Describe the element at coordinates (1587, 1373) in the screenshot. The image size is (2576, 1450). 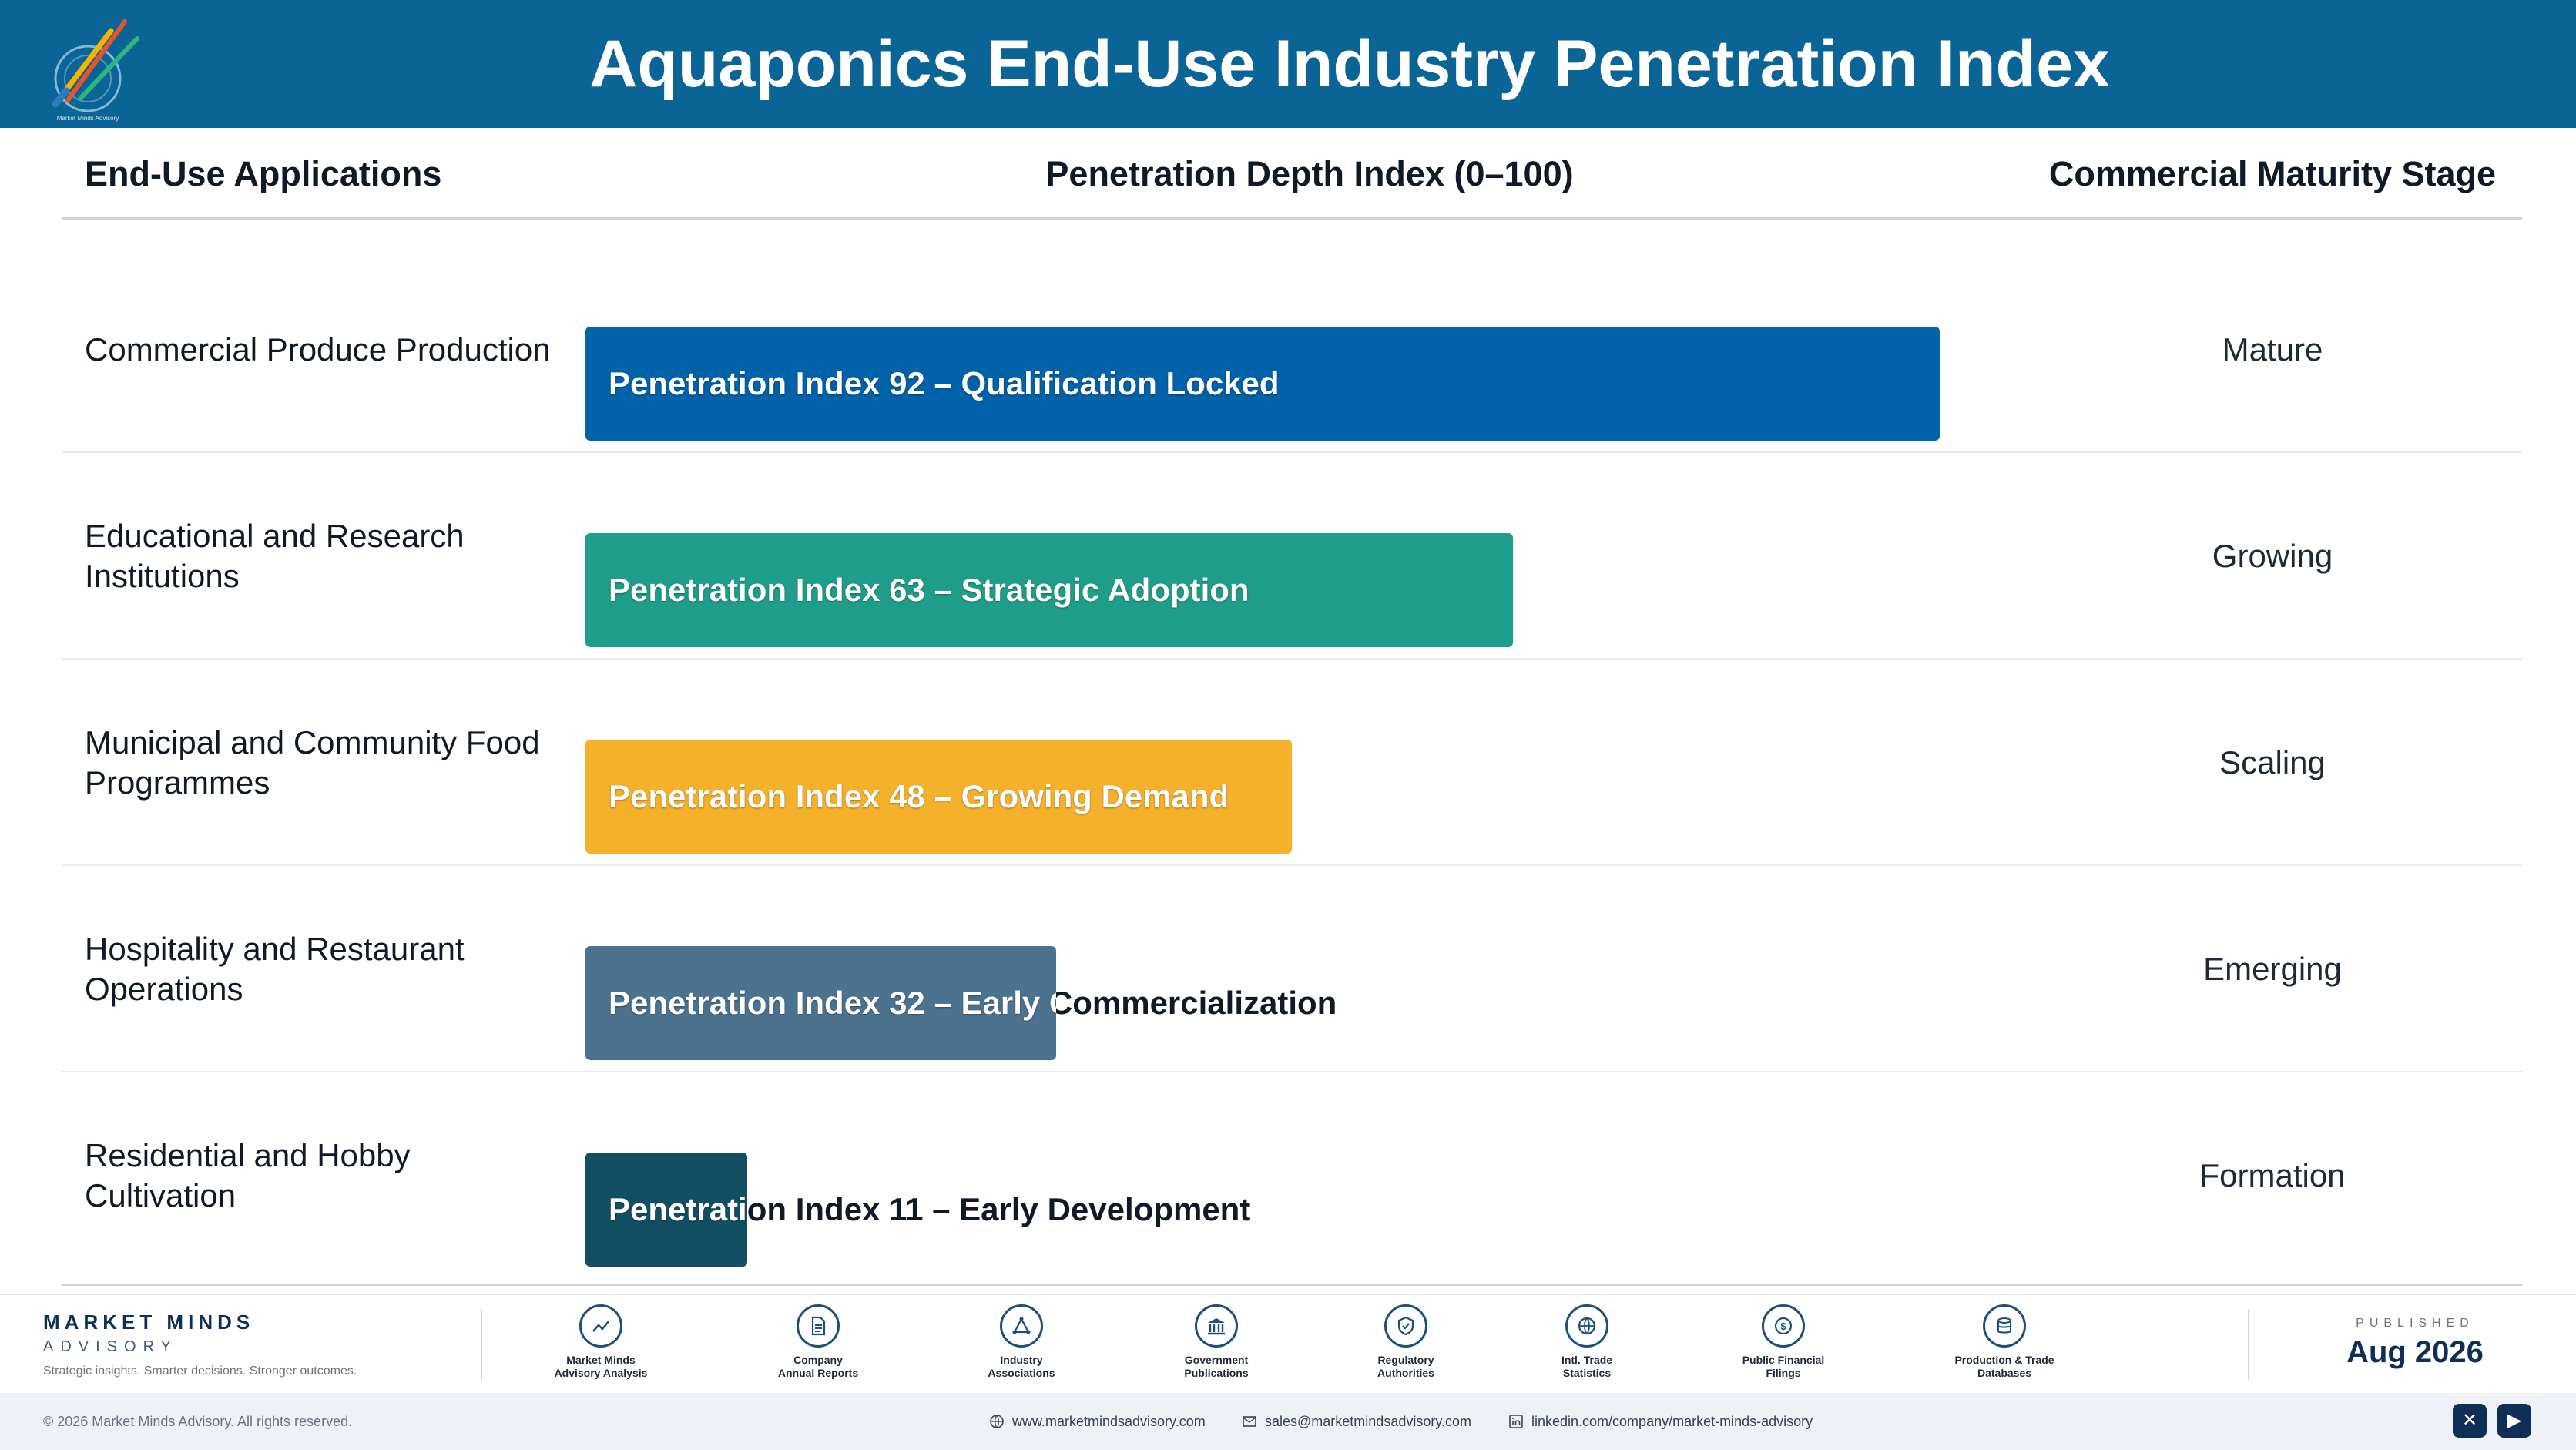
I see `source-label-line2: Statistics` at that location.